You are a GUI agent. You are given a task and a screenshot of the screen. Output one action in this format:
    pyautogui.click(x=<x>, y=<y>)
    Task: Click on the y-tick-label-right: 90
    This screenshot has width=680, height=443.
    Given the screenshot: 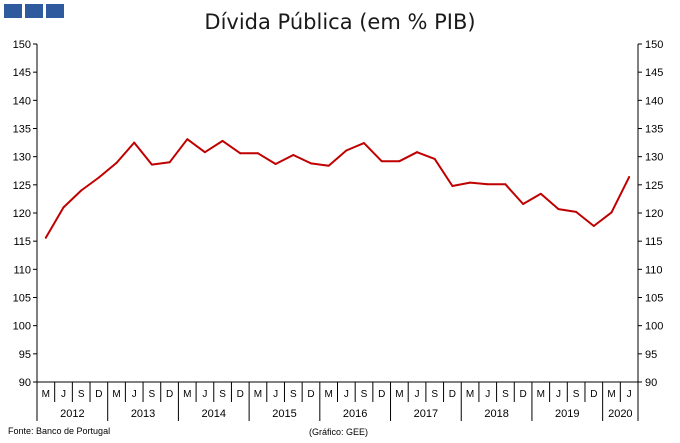 What is the action you would take?
    pyautogui.click(x=651, y=383)
    